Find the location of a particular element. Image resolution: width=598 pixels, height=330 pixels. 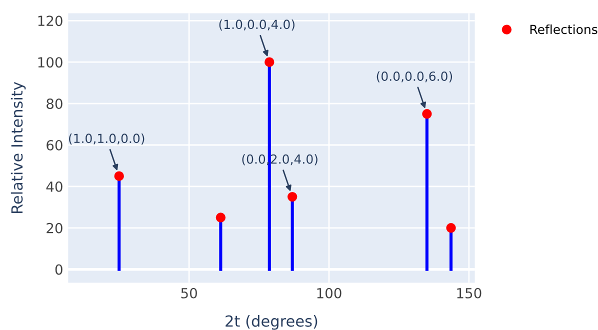

y-tick-label: 0 is located at coordinates (58, 269).